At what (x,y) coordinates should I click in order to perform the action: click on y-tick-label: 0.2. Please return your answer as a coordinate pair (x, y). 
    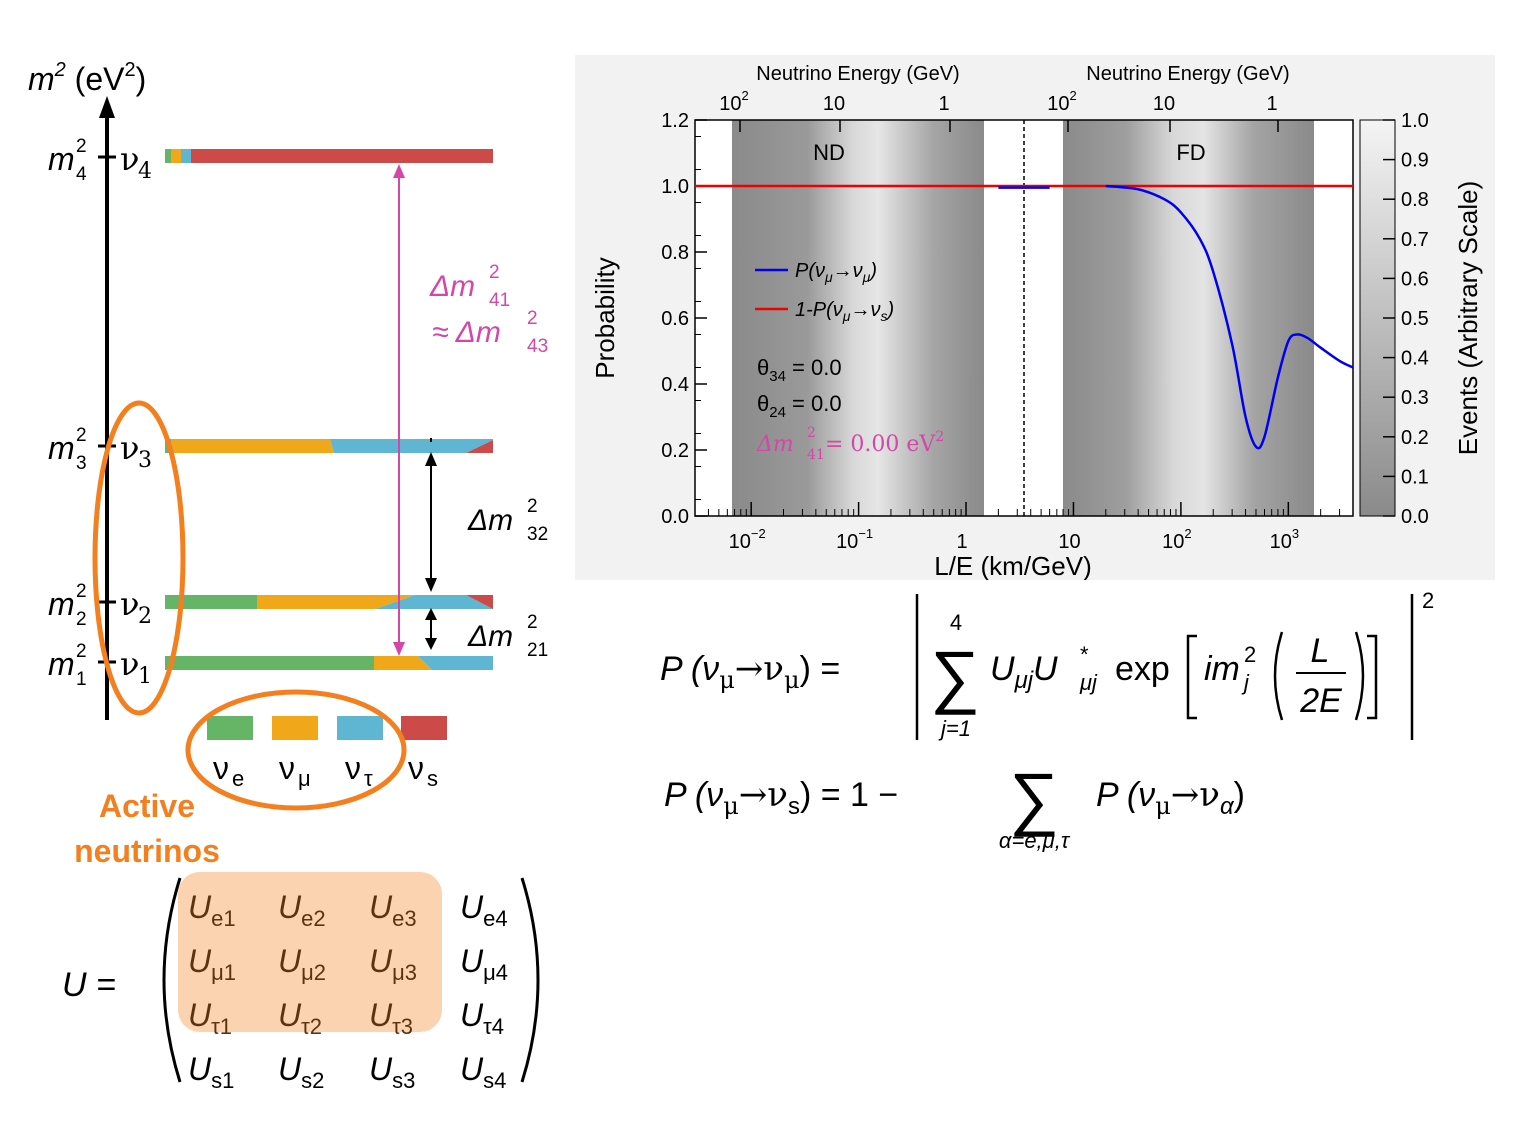
    Looking at the image, I should click on (675, 451).